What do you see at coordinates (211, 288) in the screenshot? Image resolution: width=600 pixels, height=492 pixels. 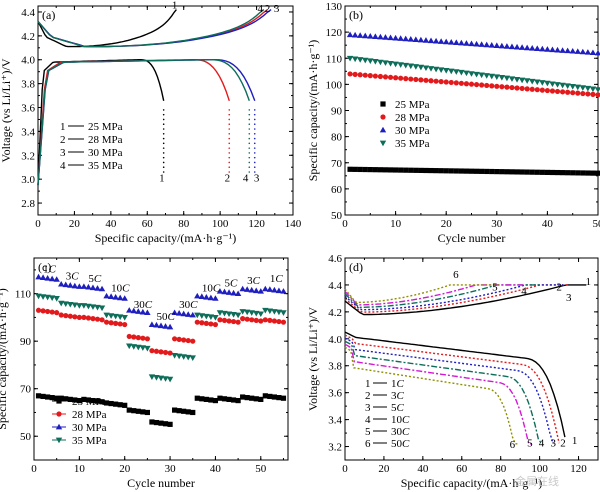 I see `rate-label: 10C` at bounding box center [211, 288].